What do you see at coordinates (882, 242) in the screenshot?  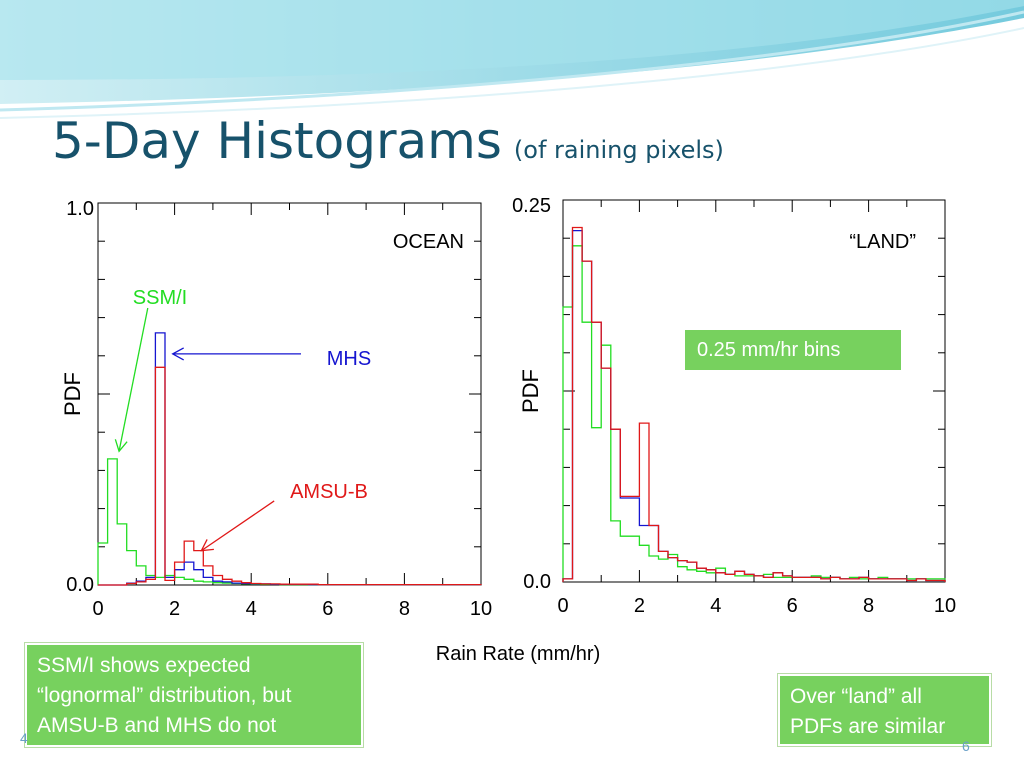 I see `region-label: “LAND”` at bounding box center [882, 242].